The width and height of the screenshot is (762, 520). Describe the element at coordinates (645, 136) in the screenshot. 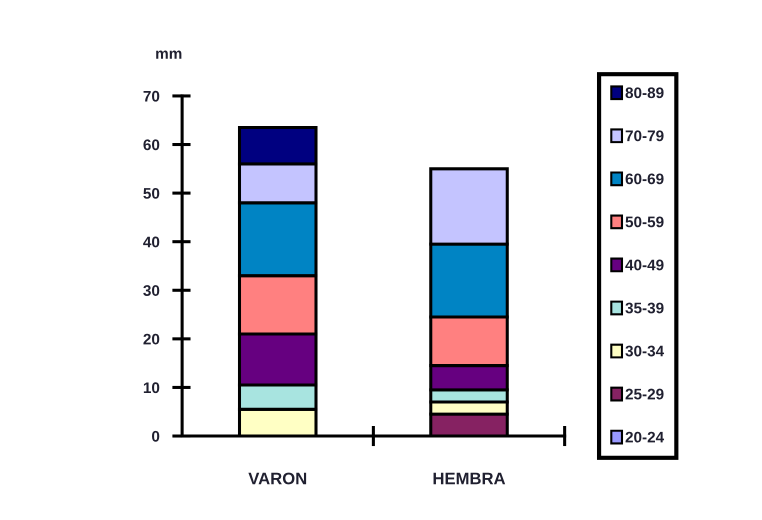

I see `legend-label: 70-79` at that location.